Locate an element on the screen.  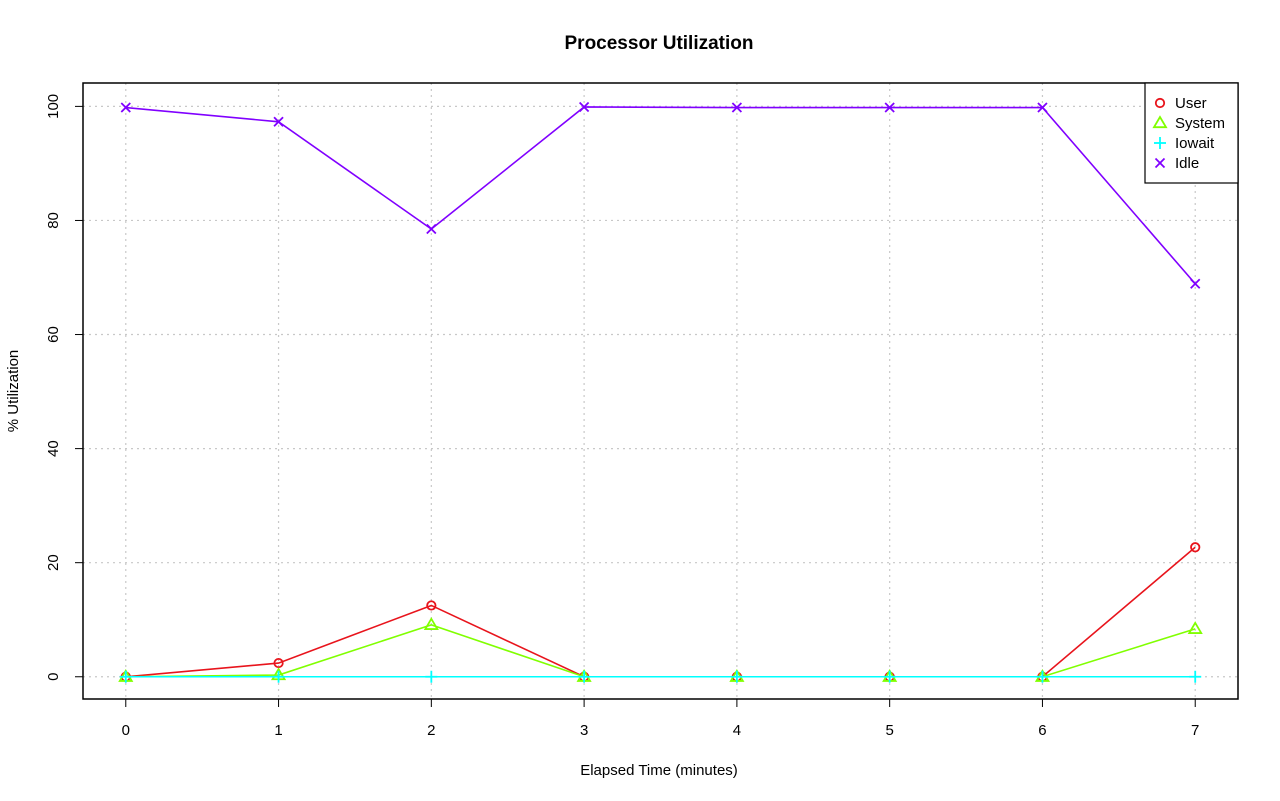
legend-item-user: User is located at coordinates (1180, 103).